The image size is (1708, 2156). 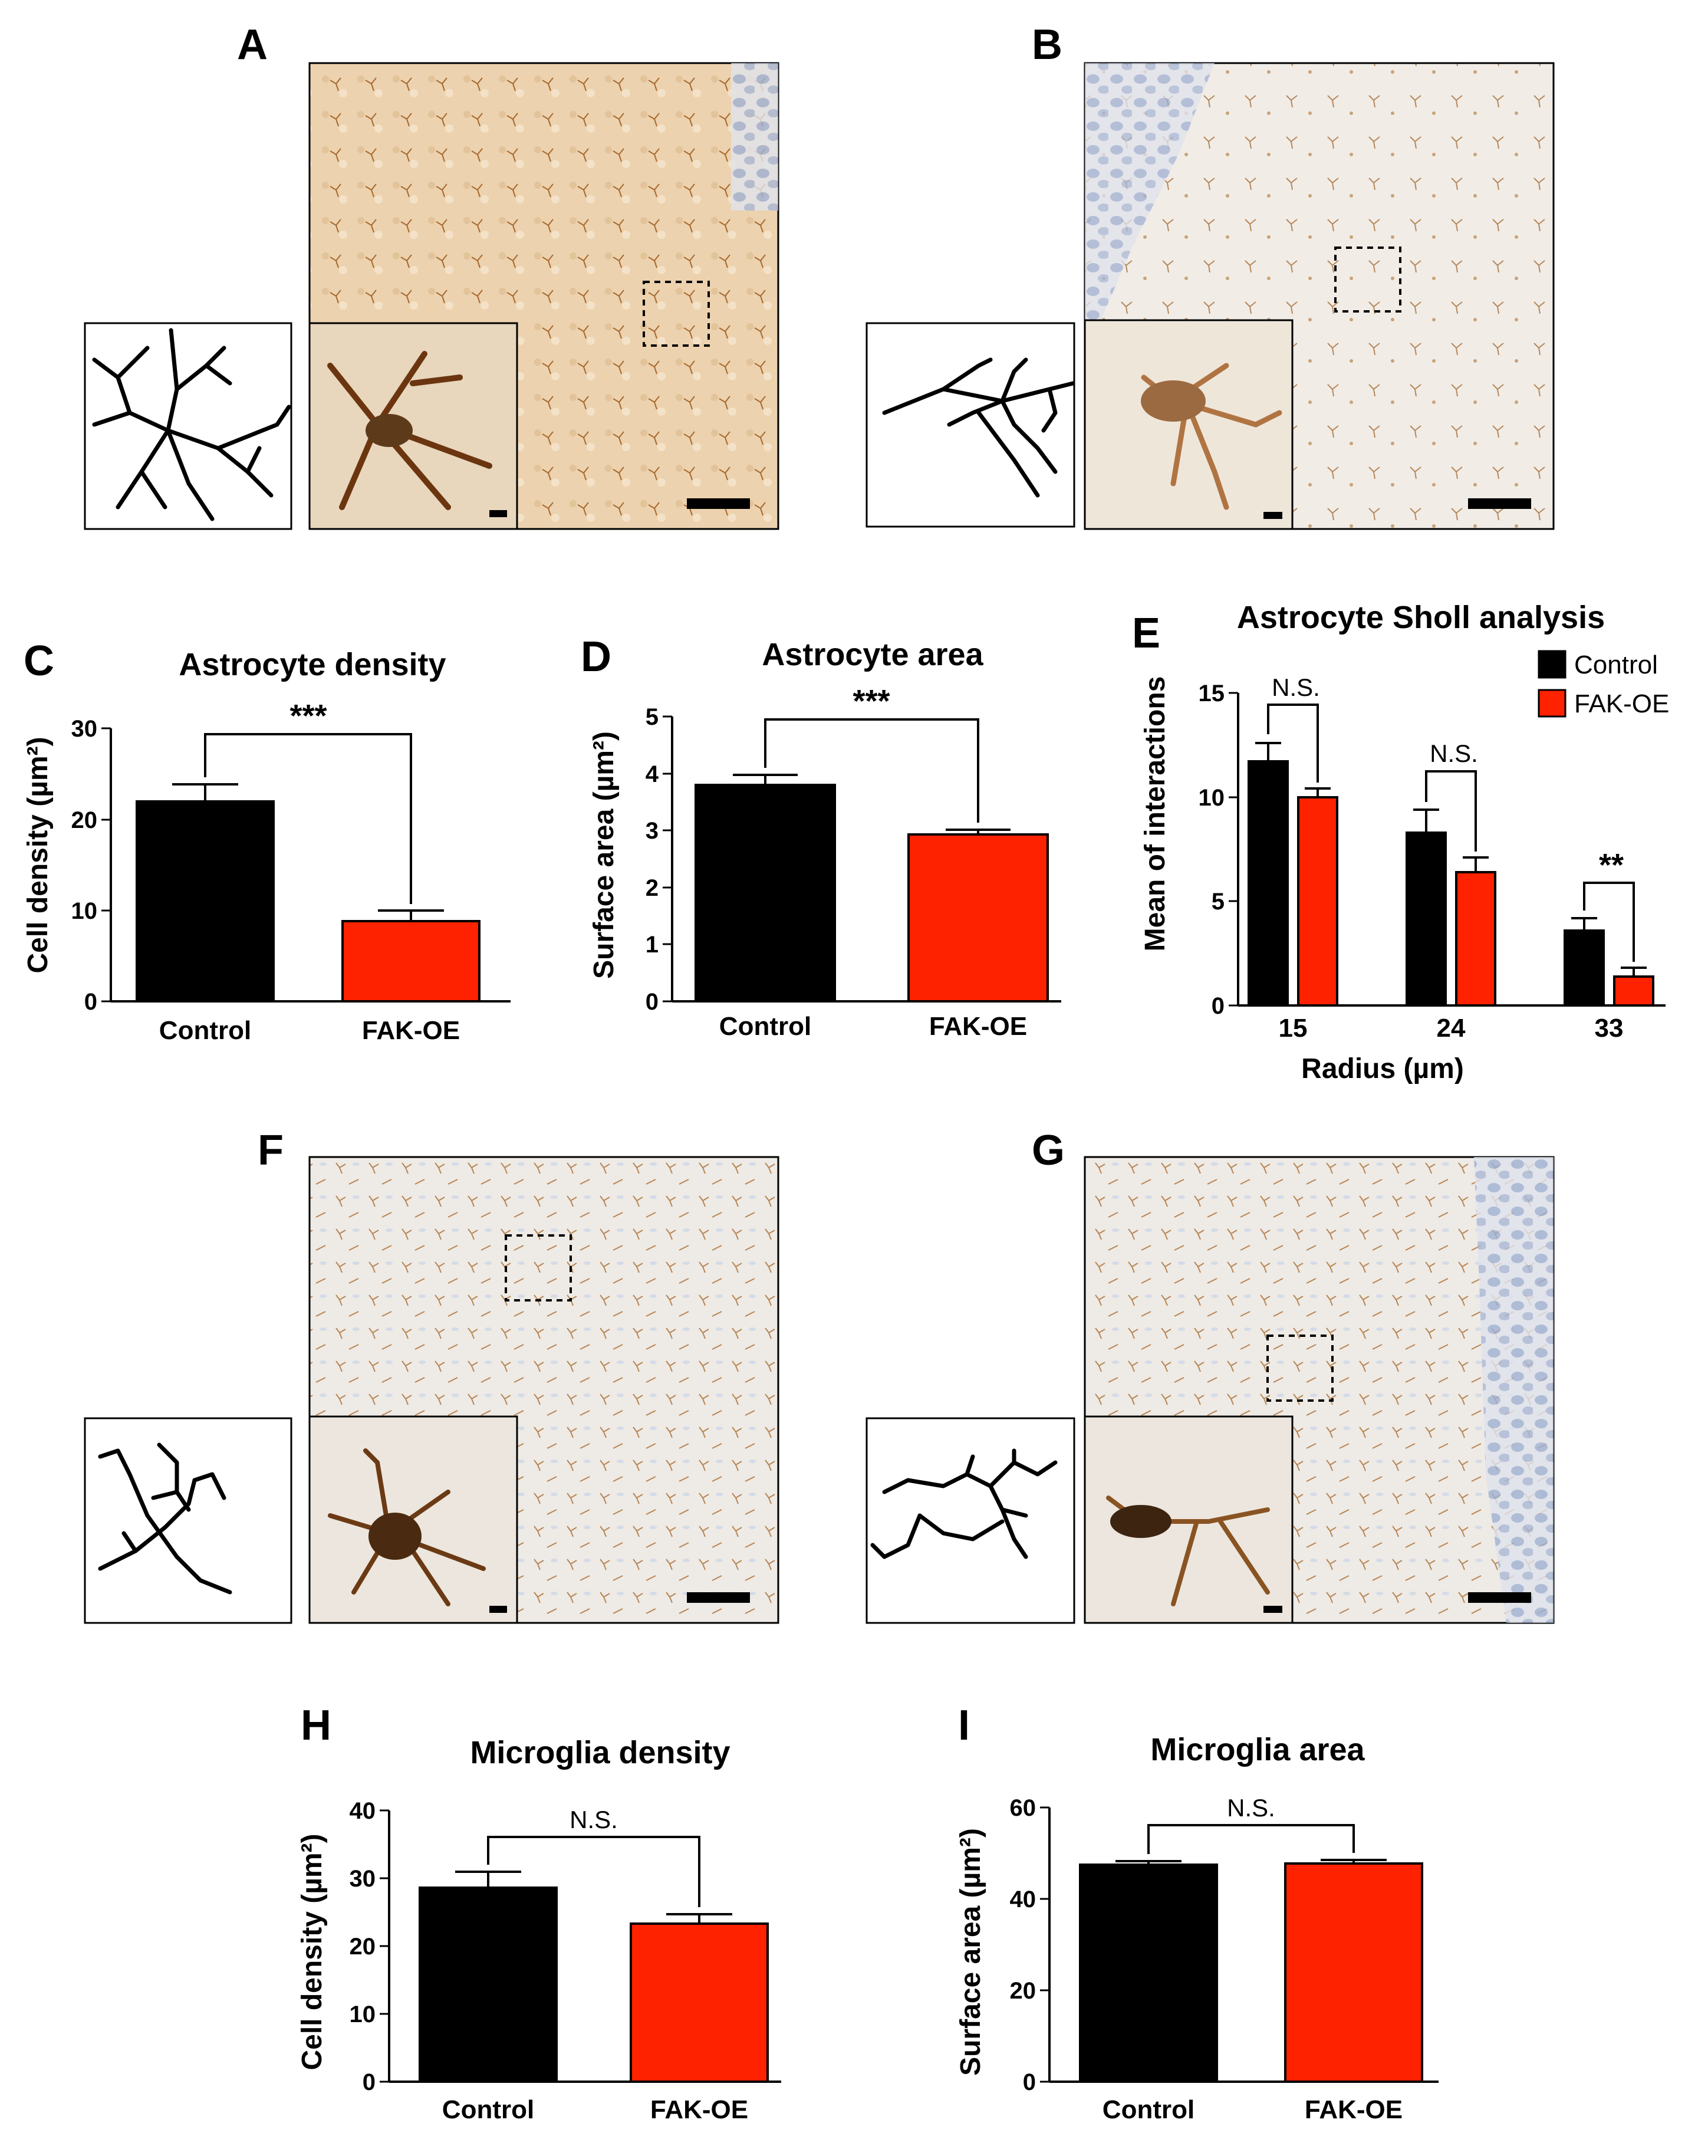 I want to click on y-tick-1: 10, so click(x=91, y=911).